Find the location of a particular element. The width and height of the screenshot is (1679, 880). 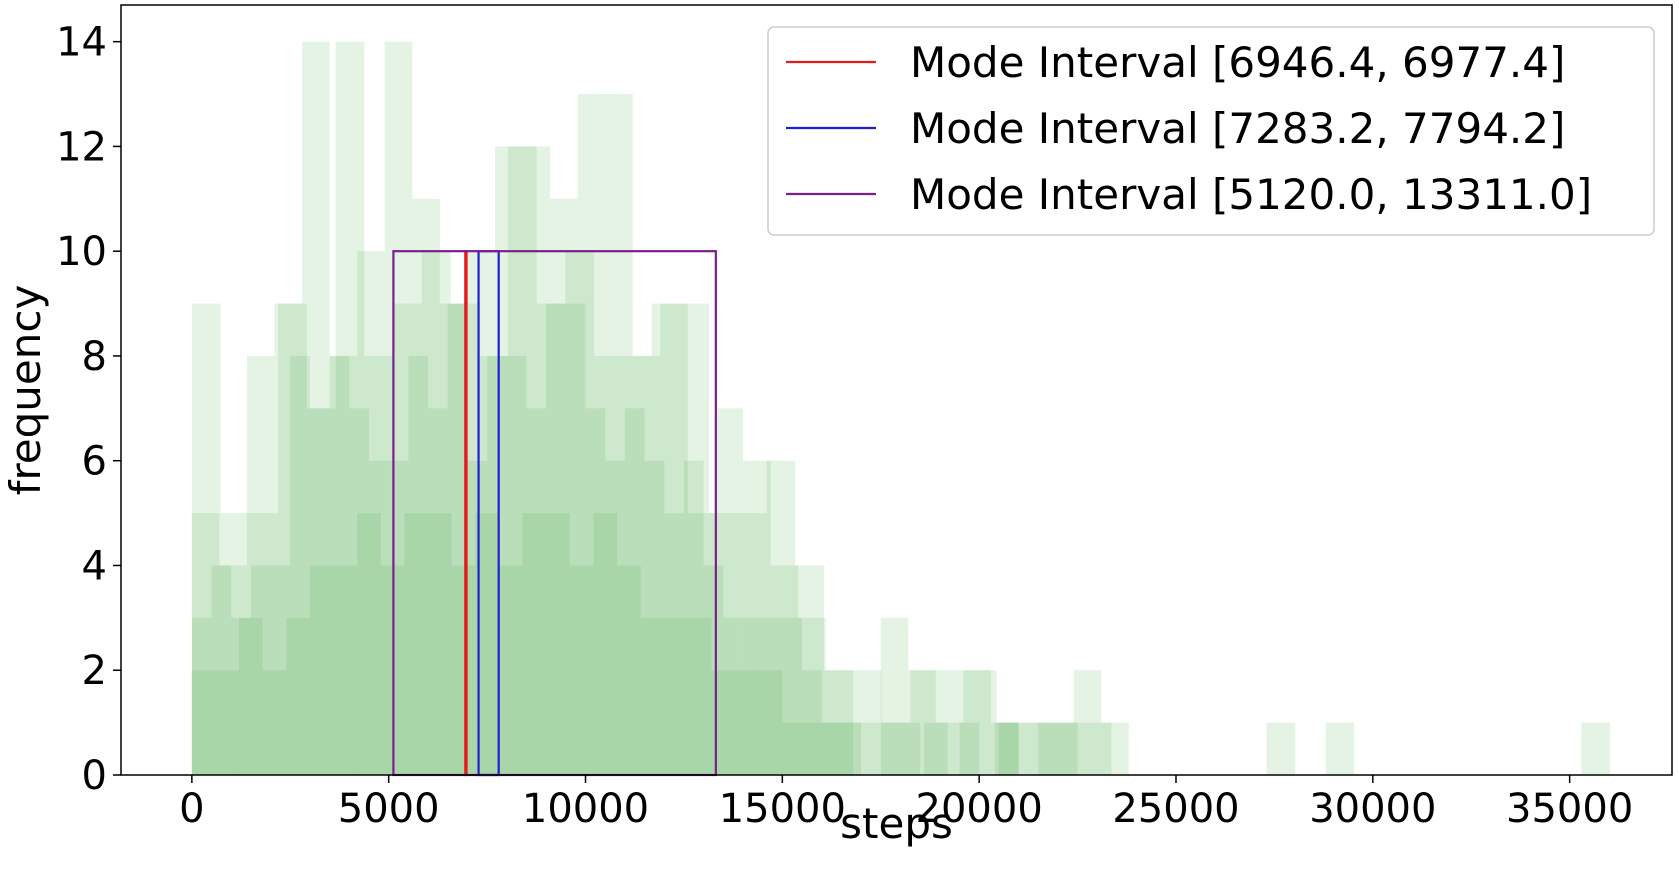

y-tick-label: 14 is located at coordinates (81, 43).